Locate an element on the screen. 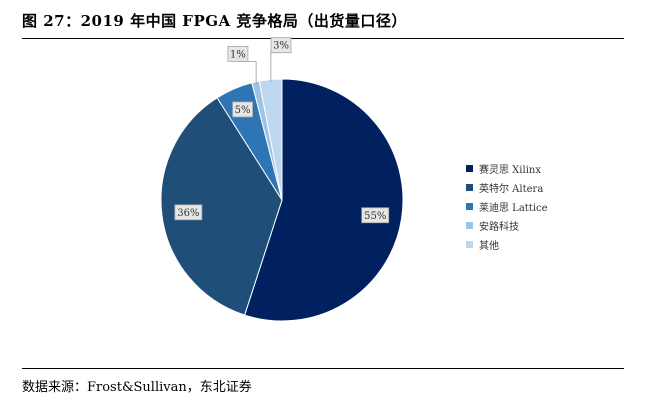  legend-label: 英特尔 Altera is located at coordinates (511, 189).